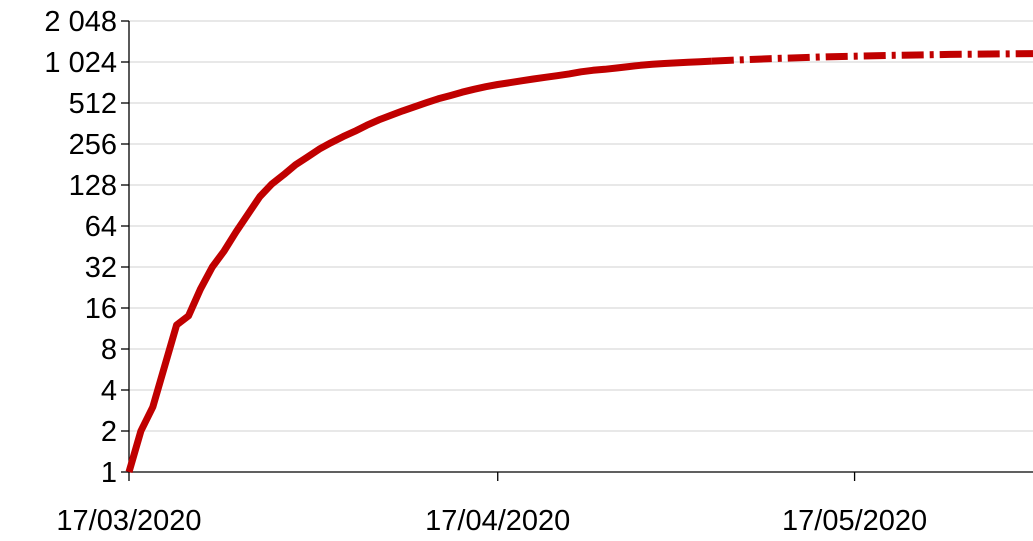  What do you see at coordinates (80, 22) in the screenshot?
I see `y-tick-label: 2 048` at bounding box center [80, 22].